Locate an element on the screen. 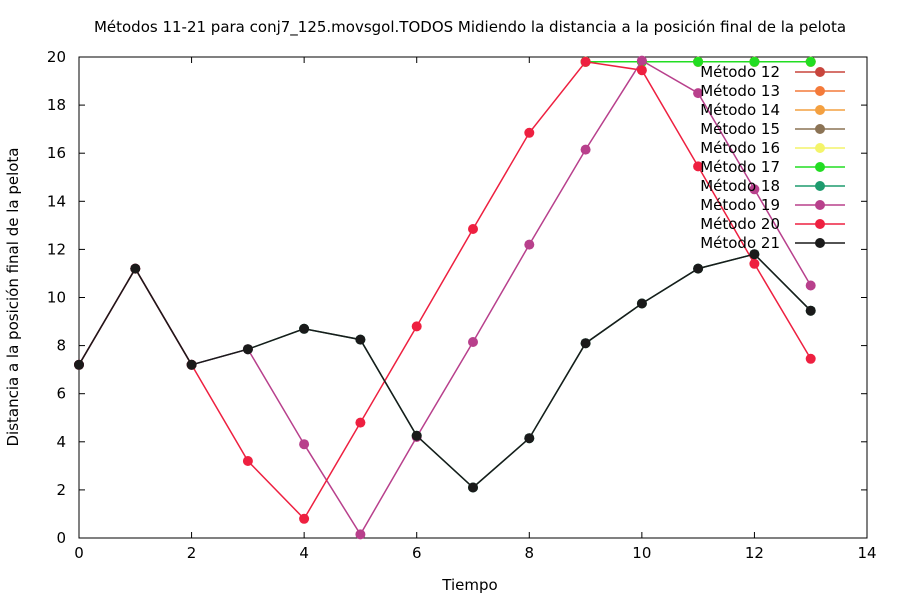  y-tick-label: 0 is located at coordinates (61, 538).